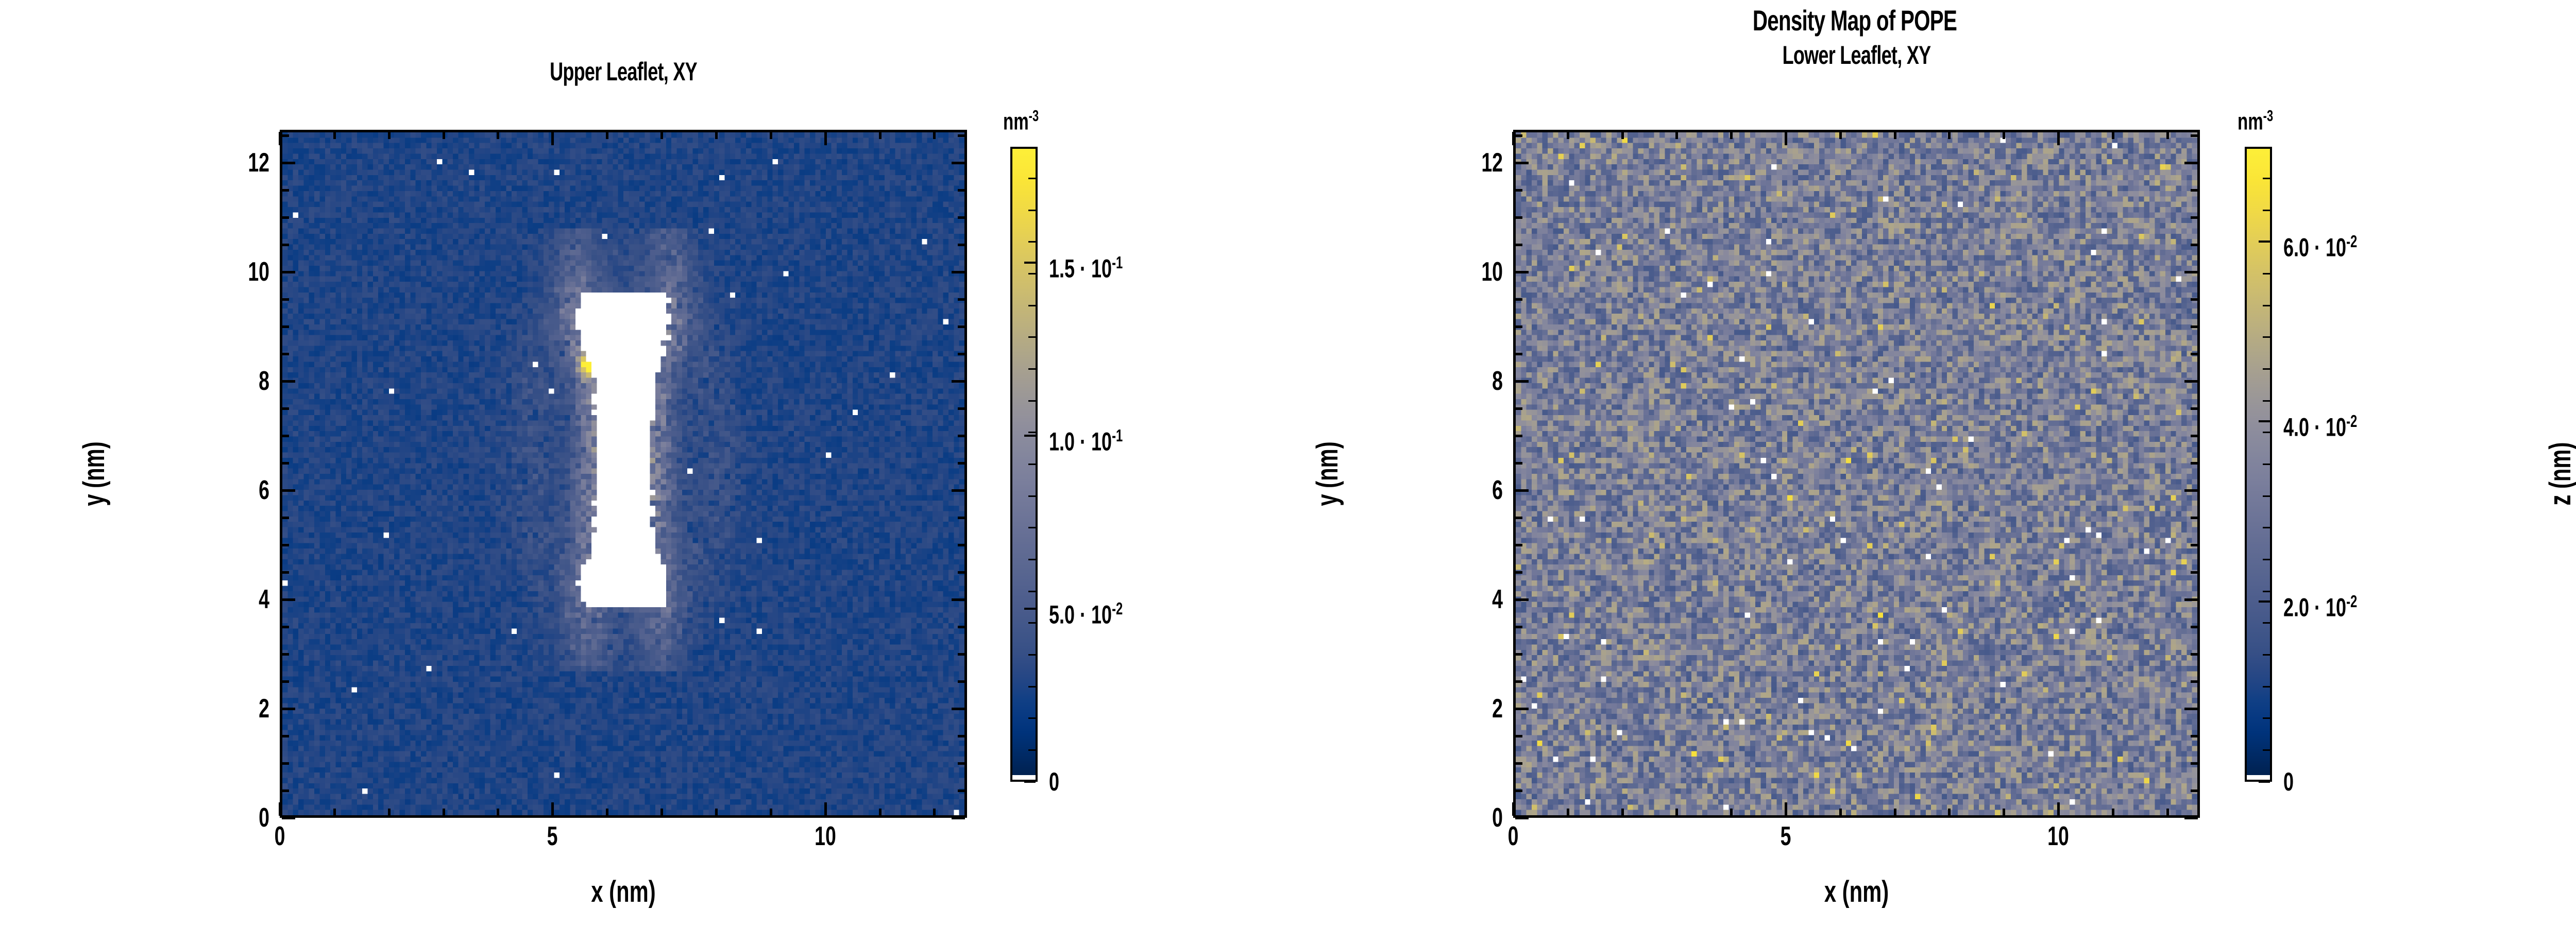  I want to click on y-tick-label: 2, so click(1498, 708).